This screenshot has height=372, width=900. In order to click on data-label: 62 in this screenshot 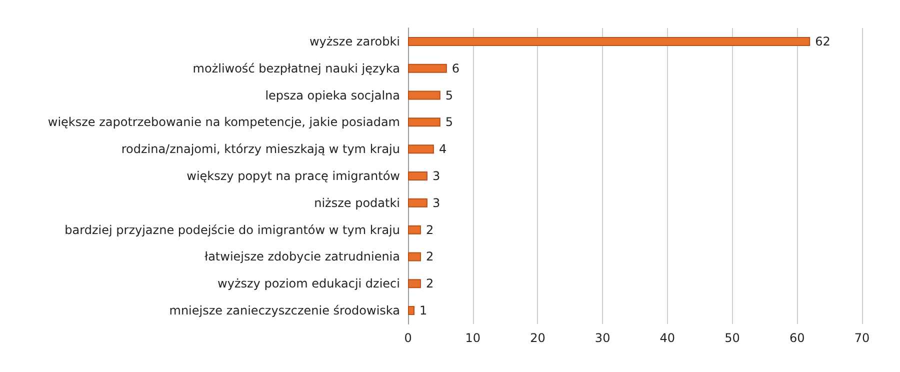, I will do `click(822, 41)`.